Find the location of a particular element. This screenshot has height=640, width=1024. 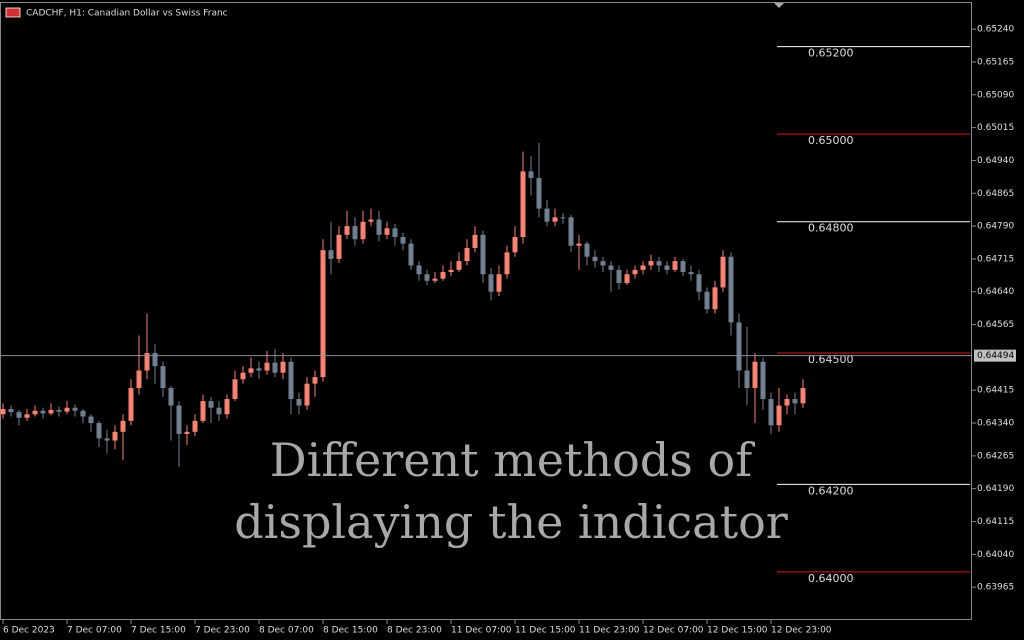

y-tick-label: 0.64115 is located at coordinates (995, 522).